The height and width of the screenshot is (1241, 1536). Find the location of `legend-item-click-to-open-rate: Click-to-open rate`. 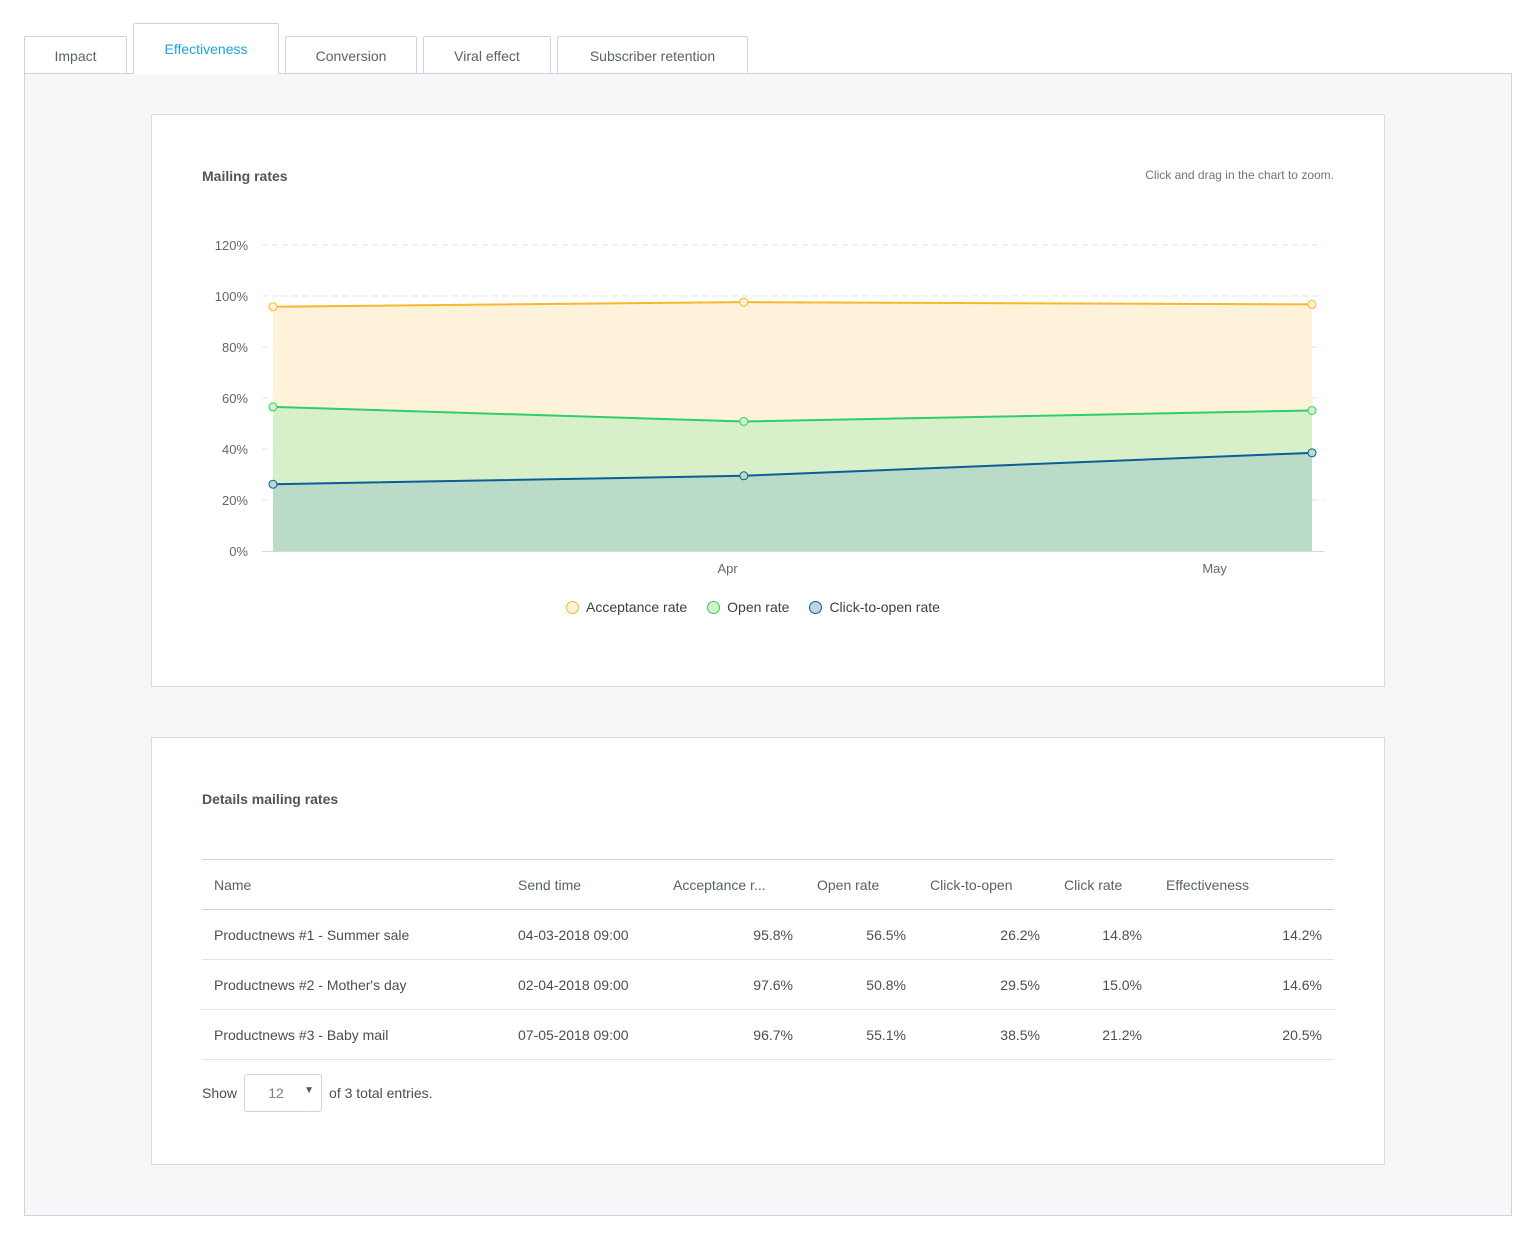

legend-item-click-to-open-rate: Click-to-open rate is located at coordinates (874, 607).